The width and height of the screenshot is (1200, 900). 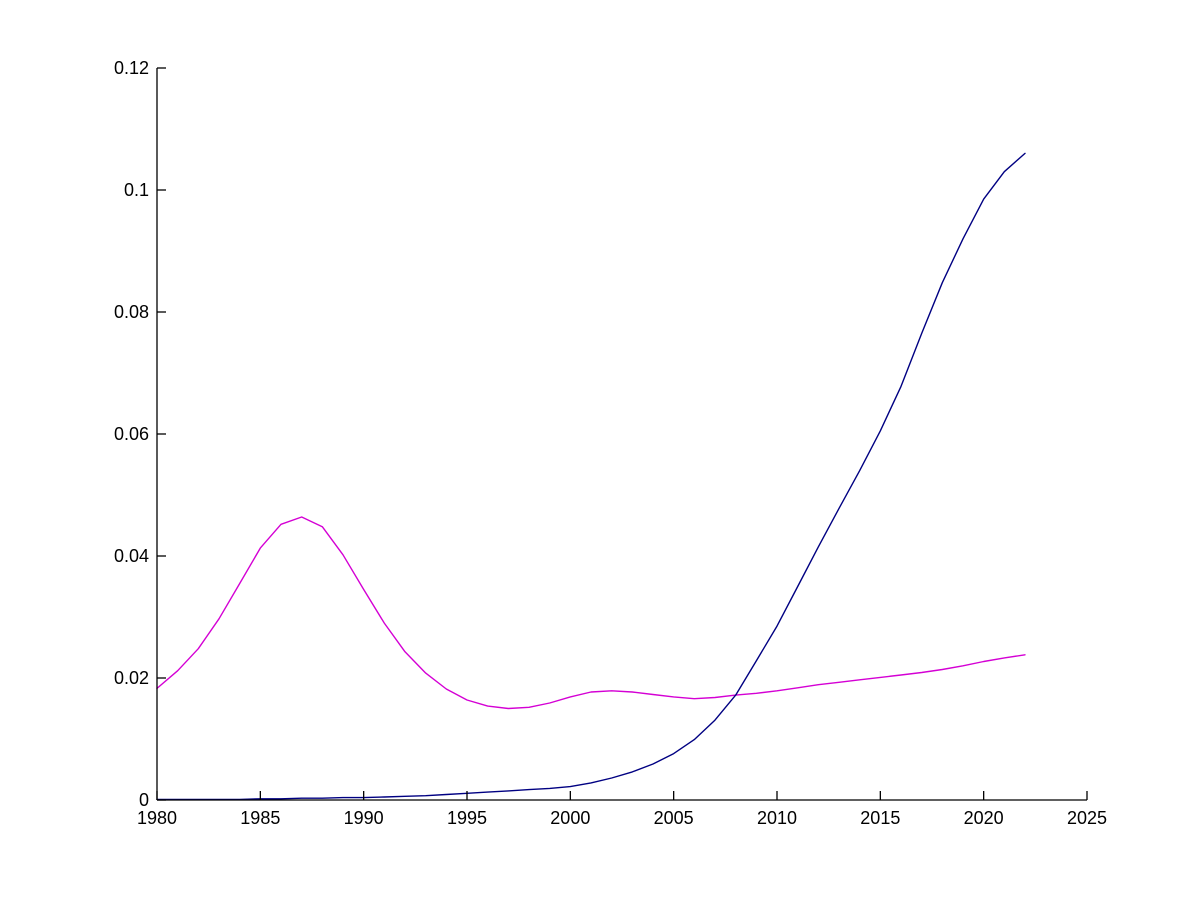 What do you see at coordinates (131, 434) in the screenshot?
I see `y-tick-label: 0.06` at bounding box center [131, 434].